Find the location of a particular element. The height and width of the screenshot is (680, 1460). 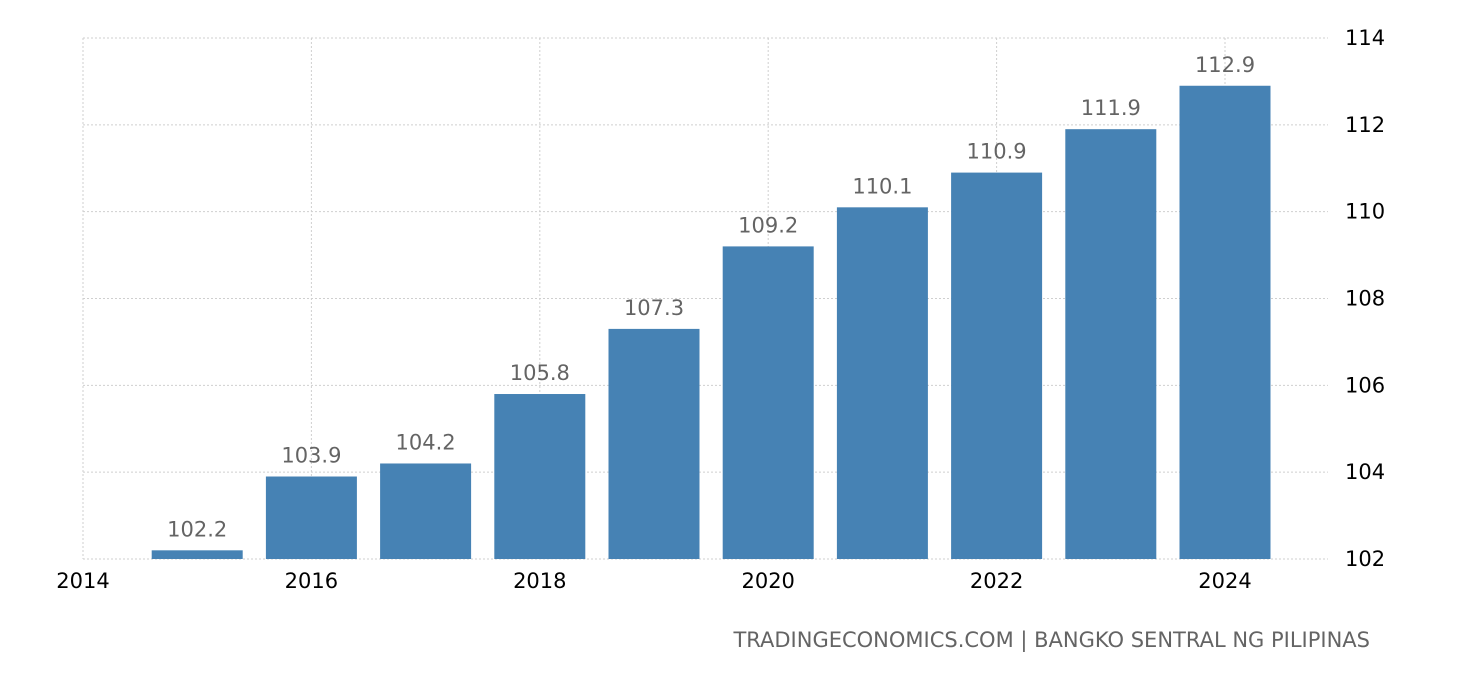

y-tick-label: 112 is located at coordinates (1365, 125).